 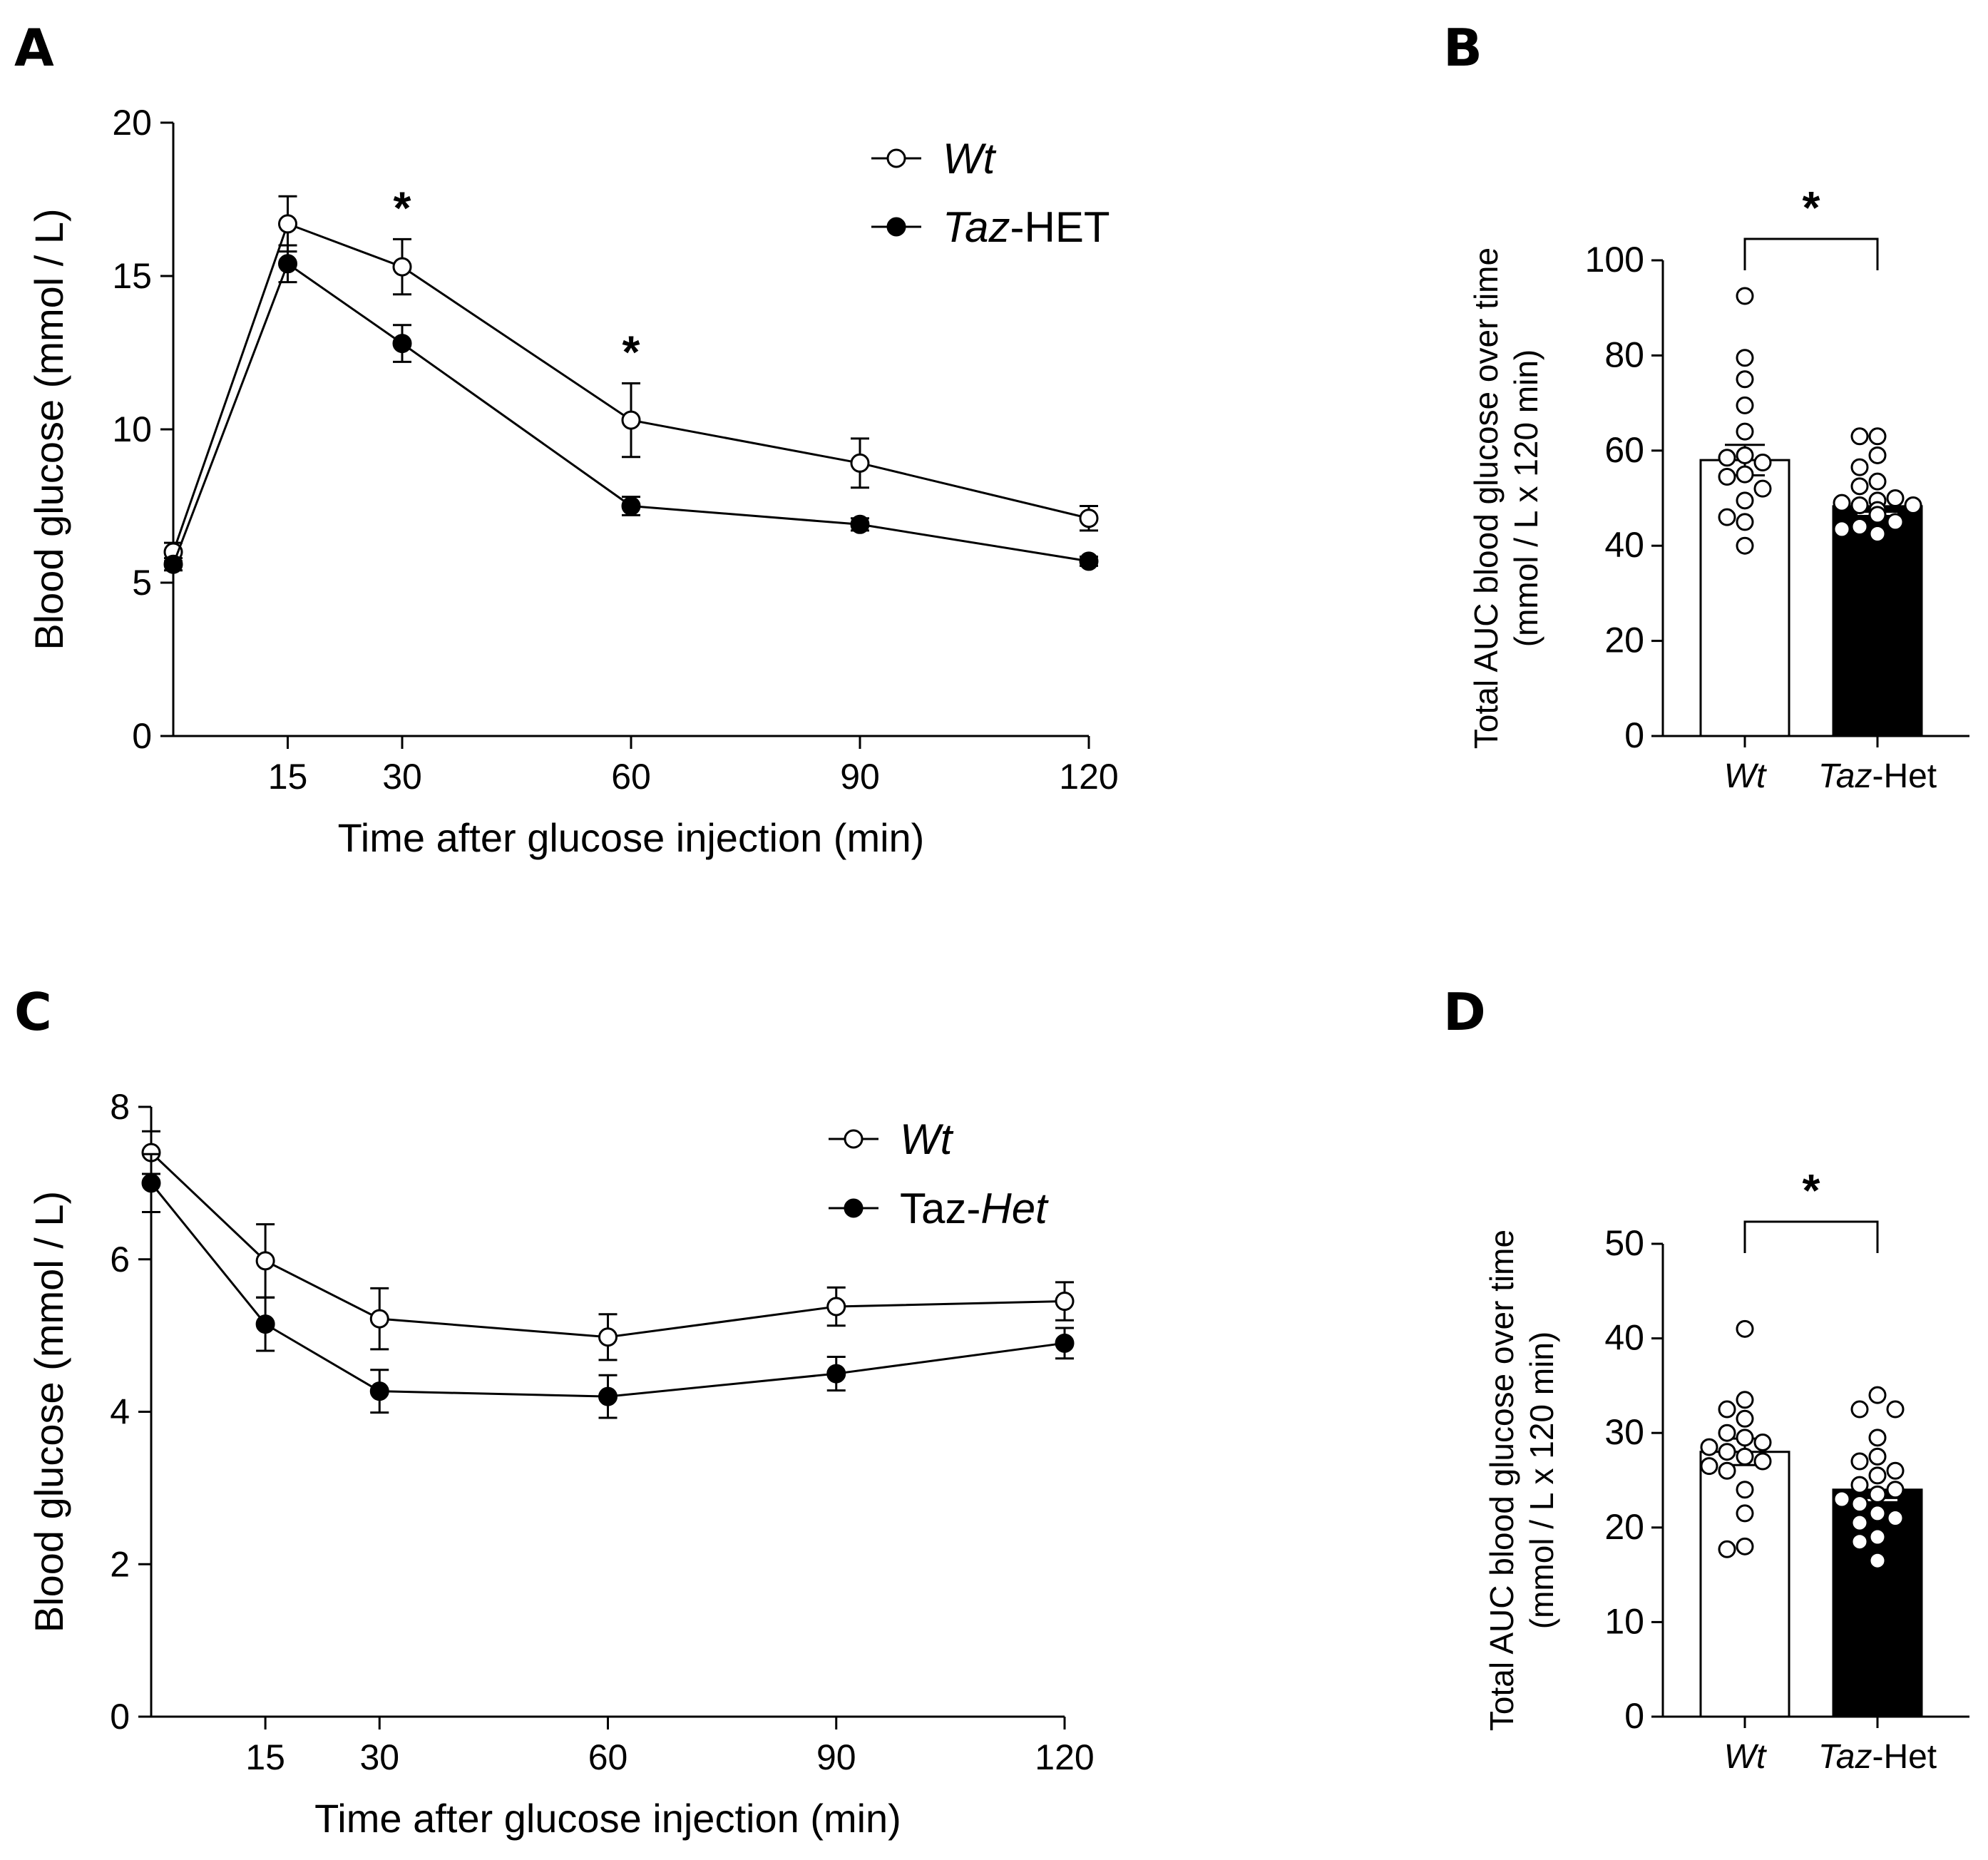 What do you see at coordinates (33, 1012) in the screenshot?
I see `panel-letter-c: C` at bounding box center [33, 1012].